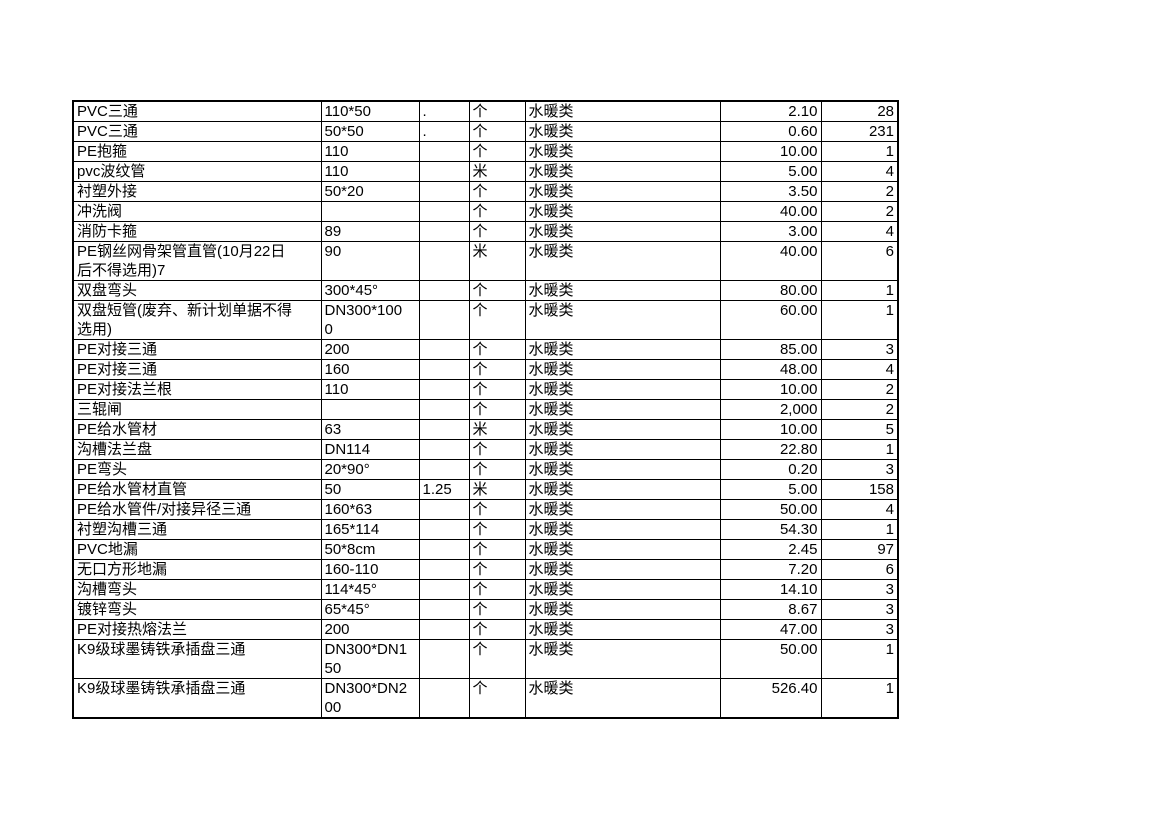 The image size is (1169, 827). Describe the element at coordinates (197, 320) in the screenshot. I see `cell-item-name: 双盘短管(废弃、新计划单据不得 选用)` at that location.